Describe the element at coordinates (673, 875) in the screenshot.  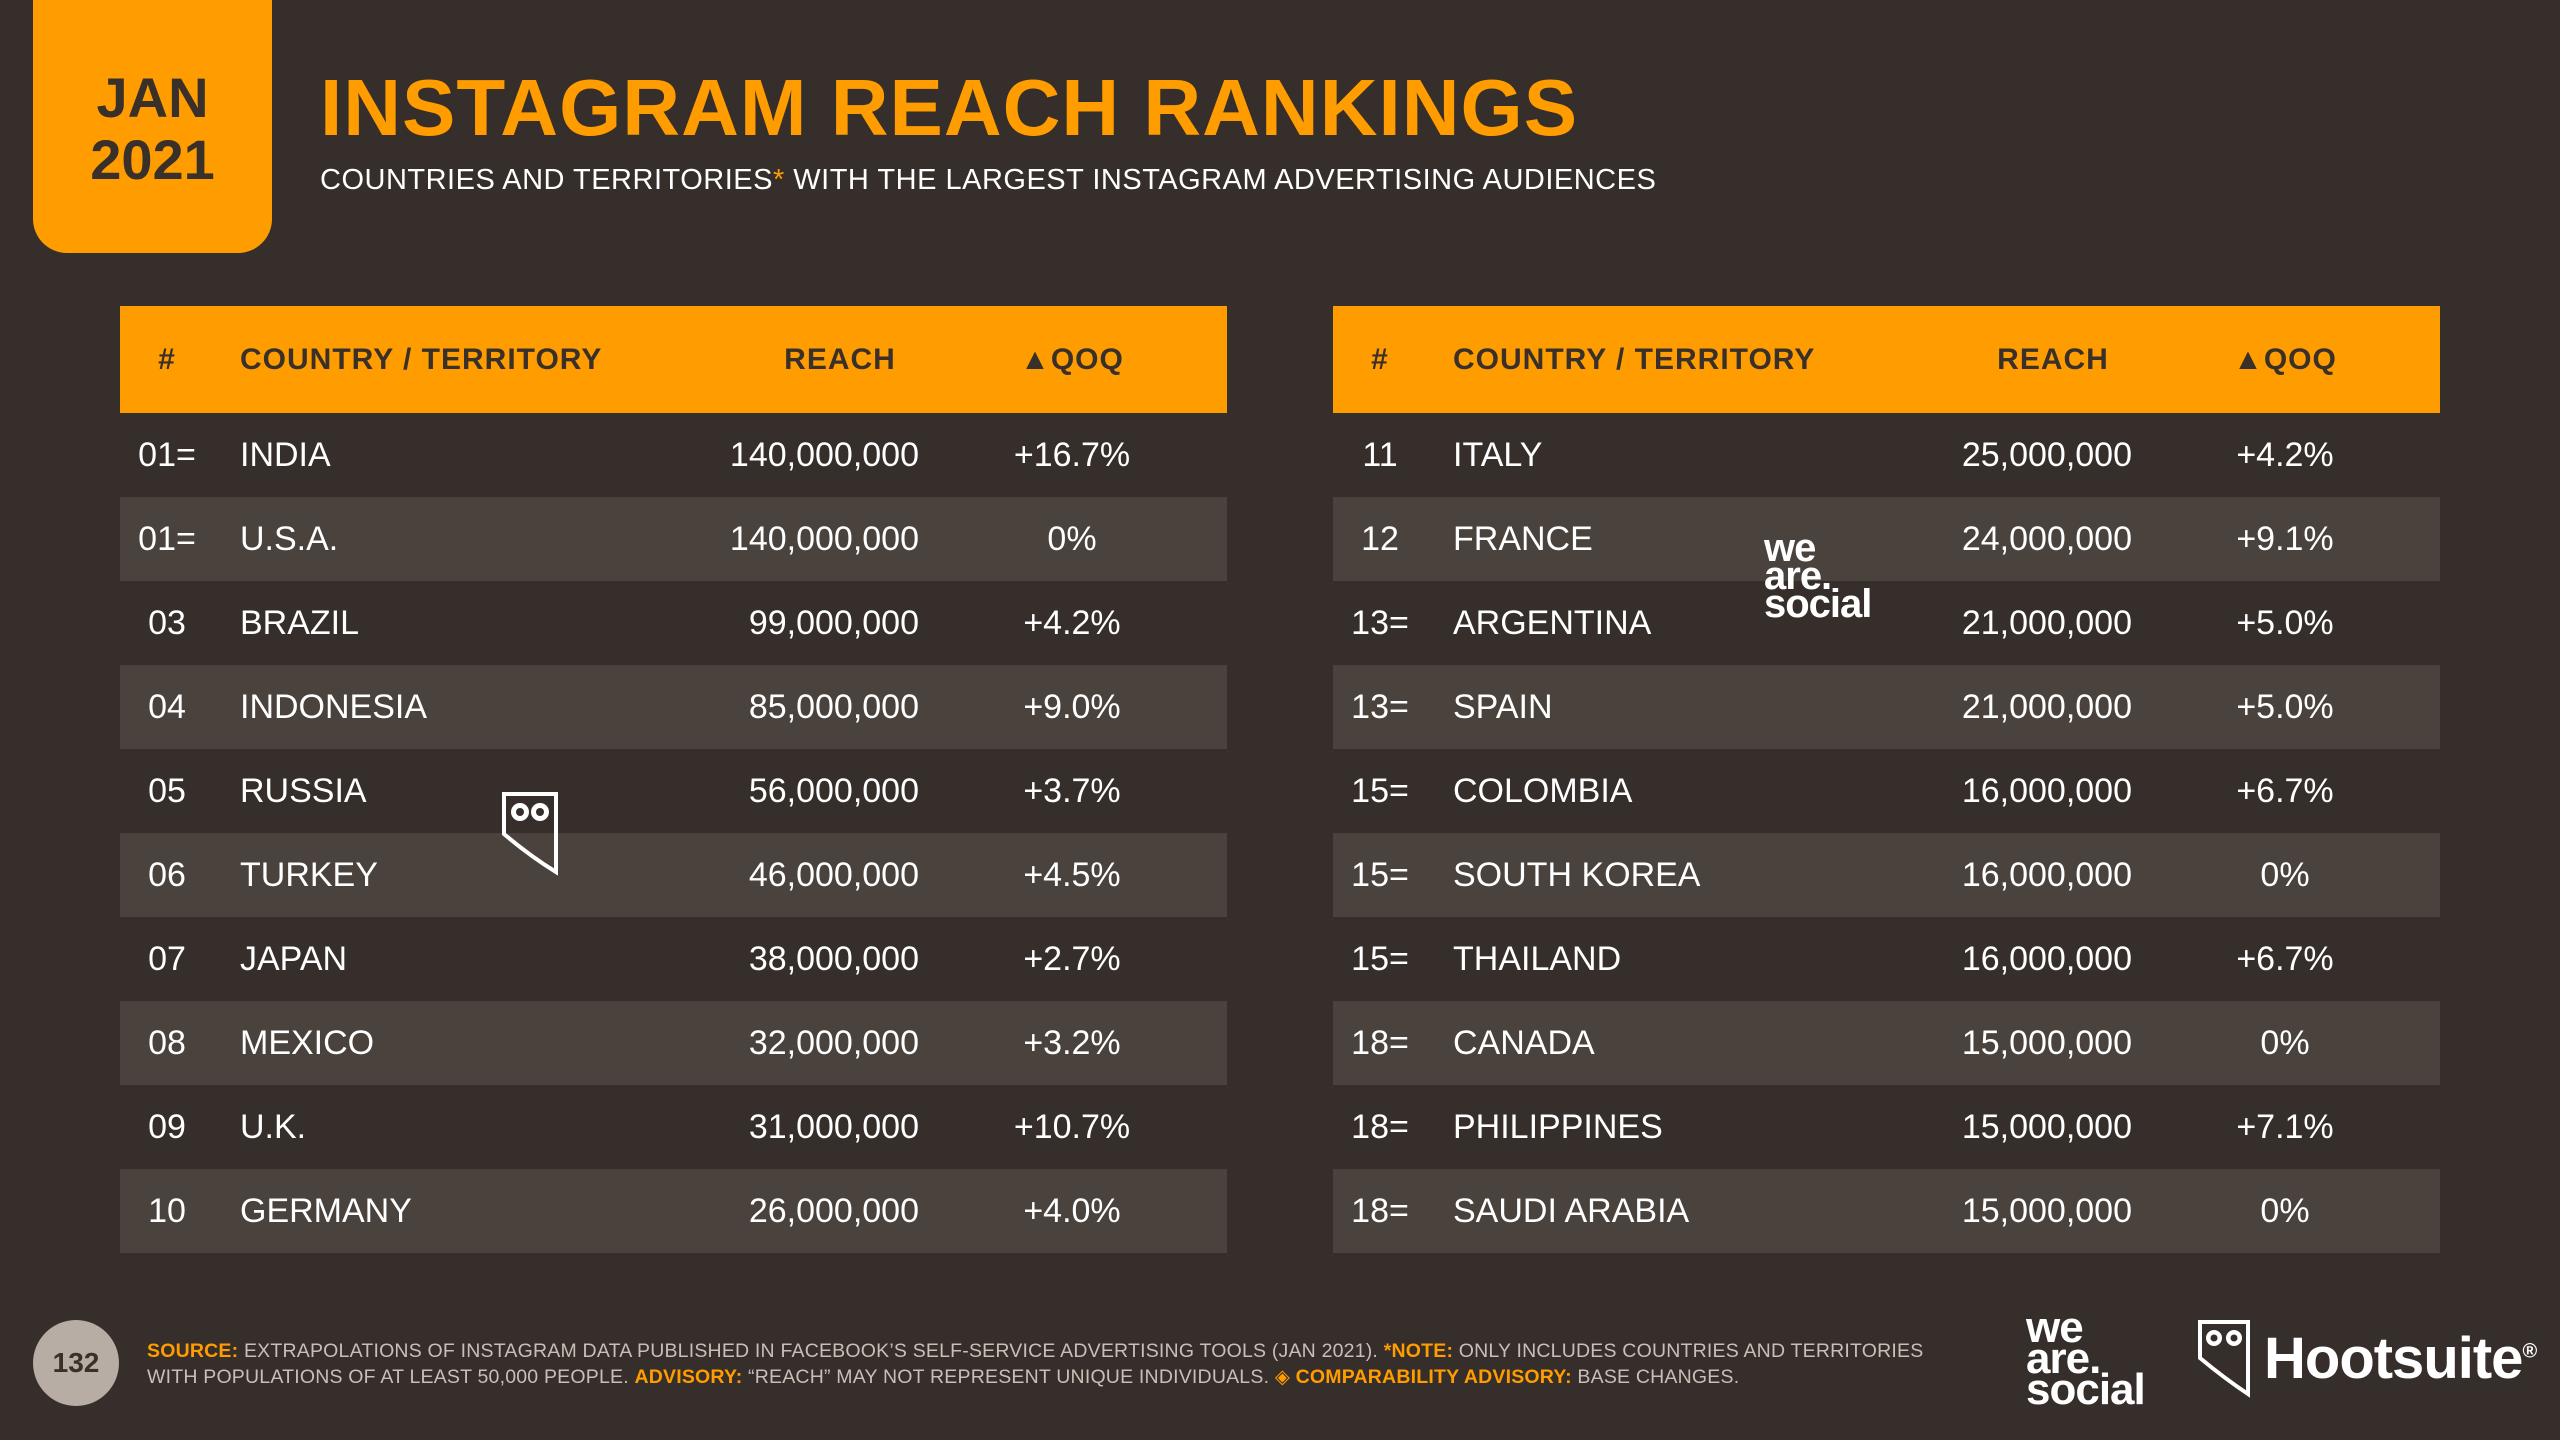
I see `table-row: 06 TURKEY 46,000,000 +4.5%` at that location.